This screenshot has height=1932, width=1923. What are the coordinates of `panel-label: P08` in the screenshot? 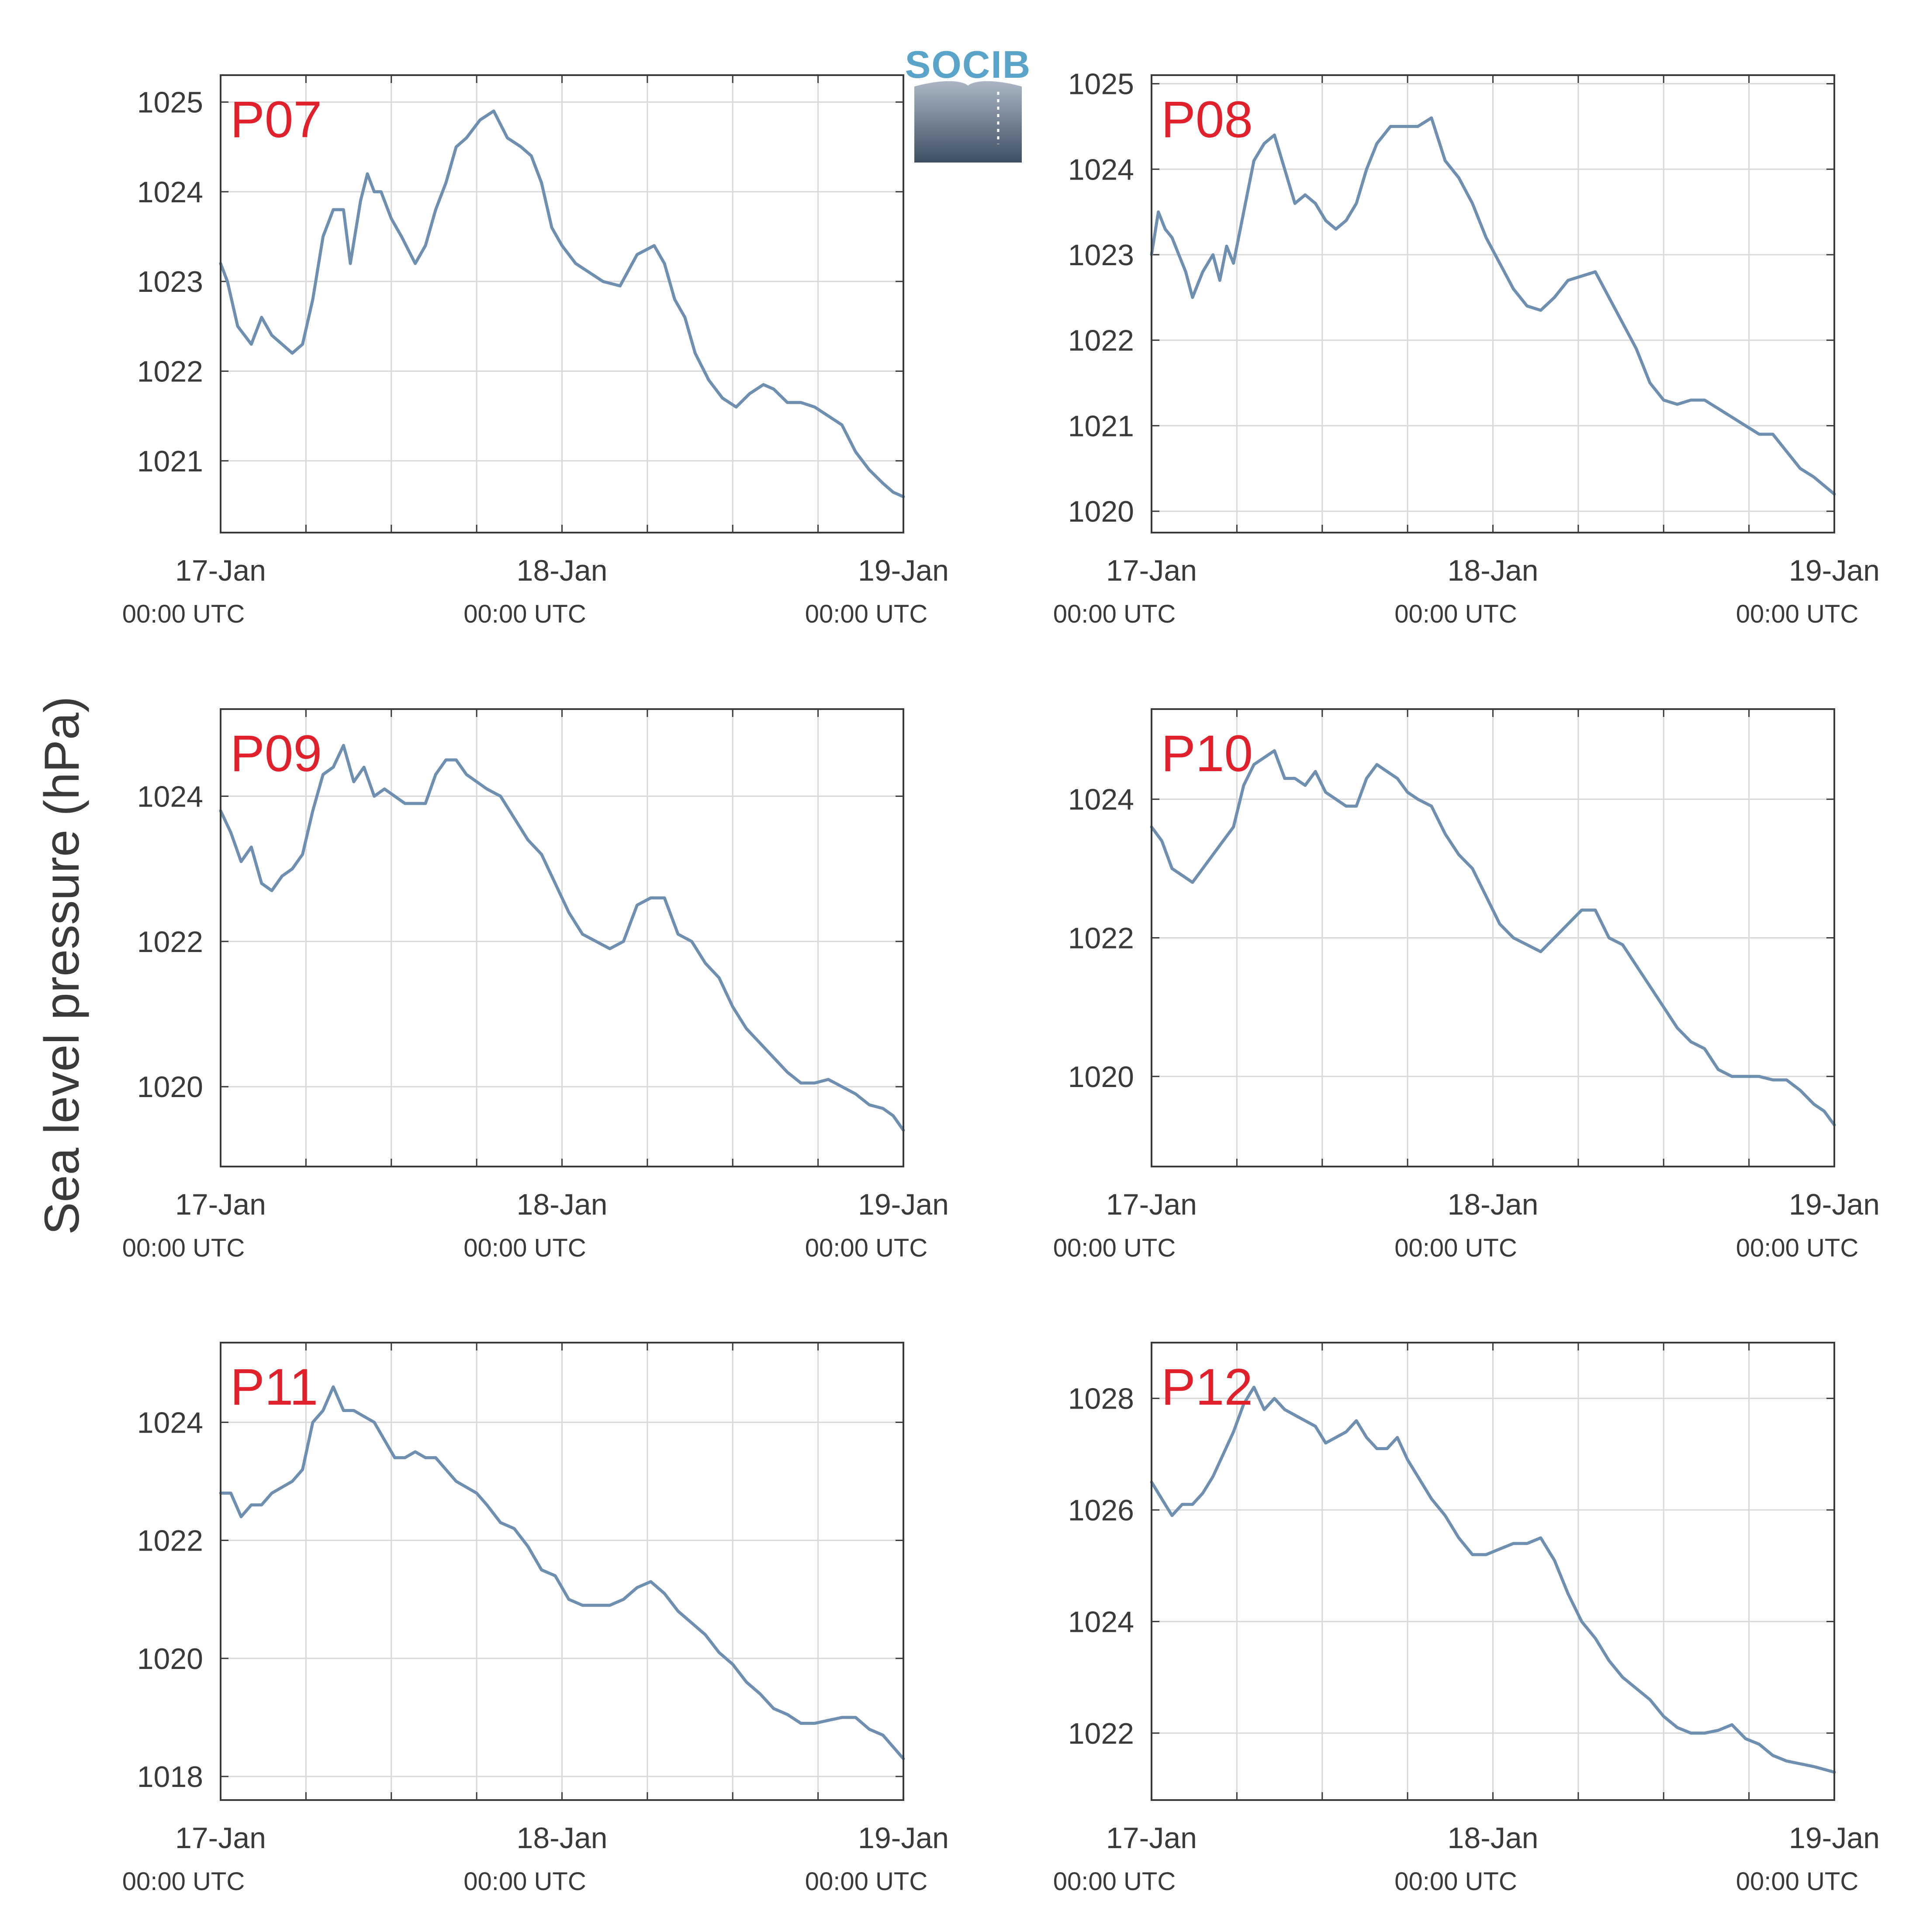 It's located at (1207, 120).